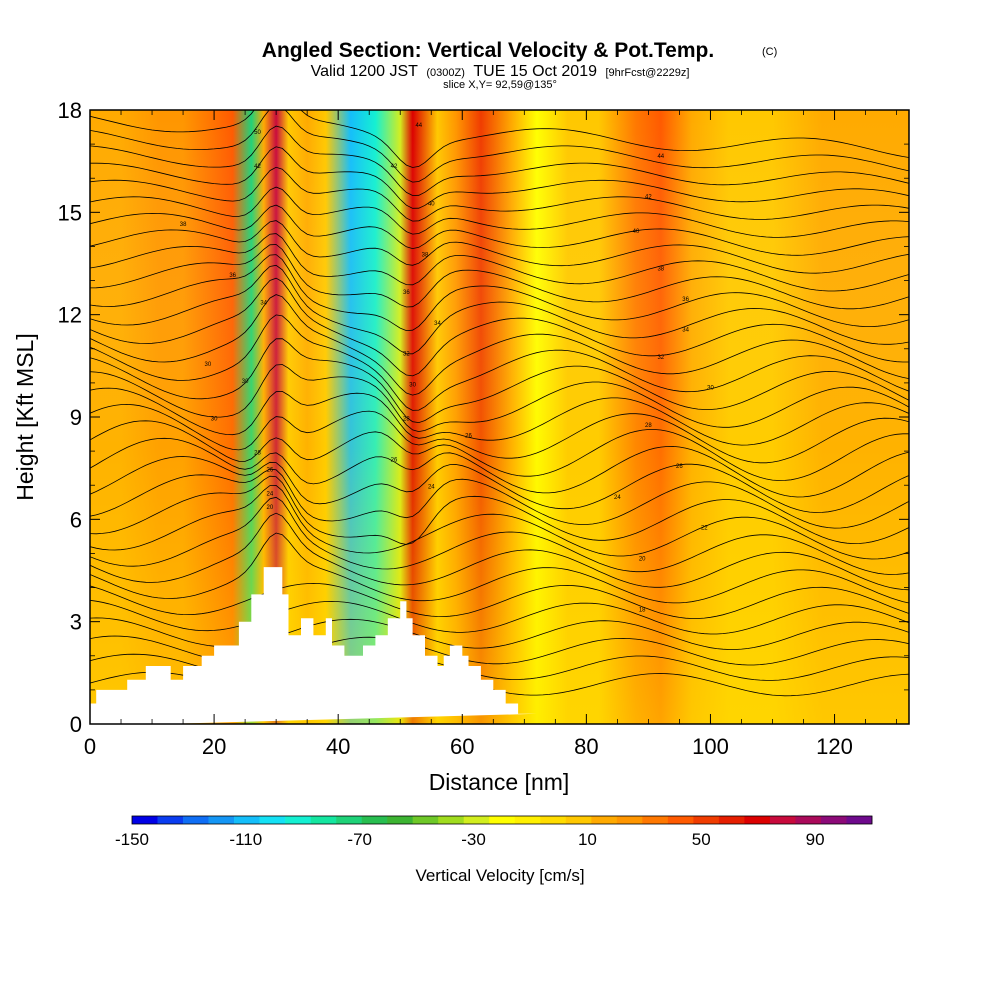 The height and width of the screenshot is (1000, 1000). Describe the element at coordinates (815, 839) in the screenshot. I see `colorbar-tick-label: 90` at that location.